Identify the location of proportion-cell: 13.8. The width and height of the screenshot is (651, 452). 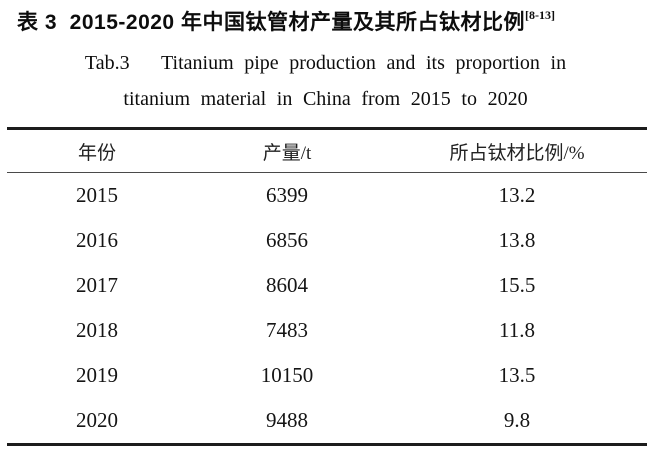
(517, 240).